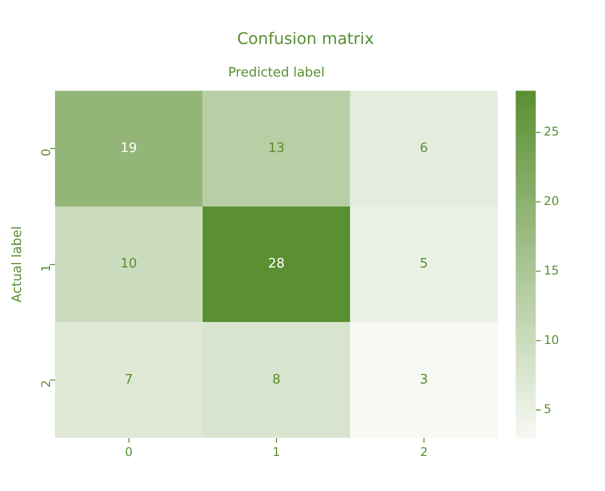 This screenshot has height=491, width=605. What do you see at coordinates (18, 264) in the screenshot?
I see `y-axis-title: Actual label` at bounding box center [18, 264].